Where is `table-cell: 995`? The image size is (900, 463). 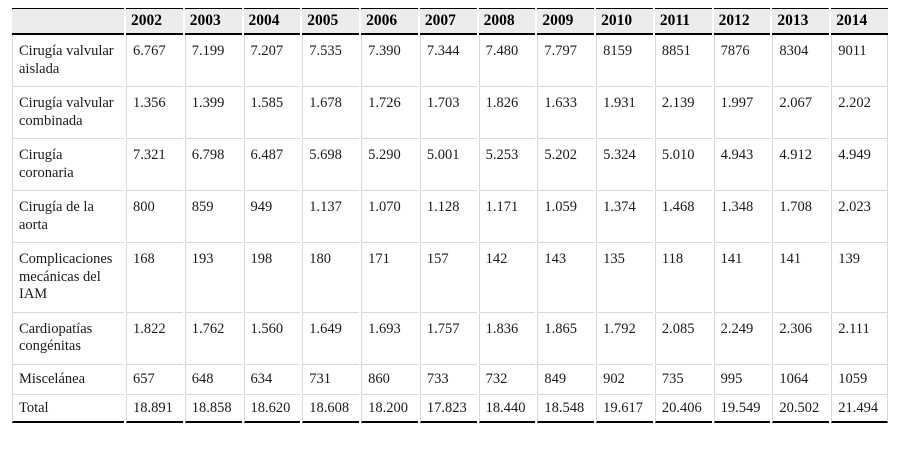
table-cell: 995 is located at coordinates (742, 379).